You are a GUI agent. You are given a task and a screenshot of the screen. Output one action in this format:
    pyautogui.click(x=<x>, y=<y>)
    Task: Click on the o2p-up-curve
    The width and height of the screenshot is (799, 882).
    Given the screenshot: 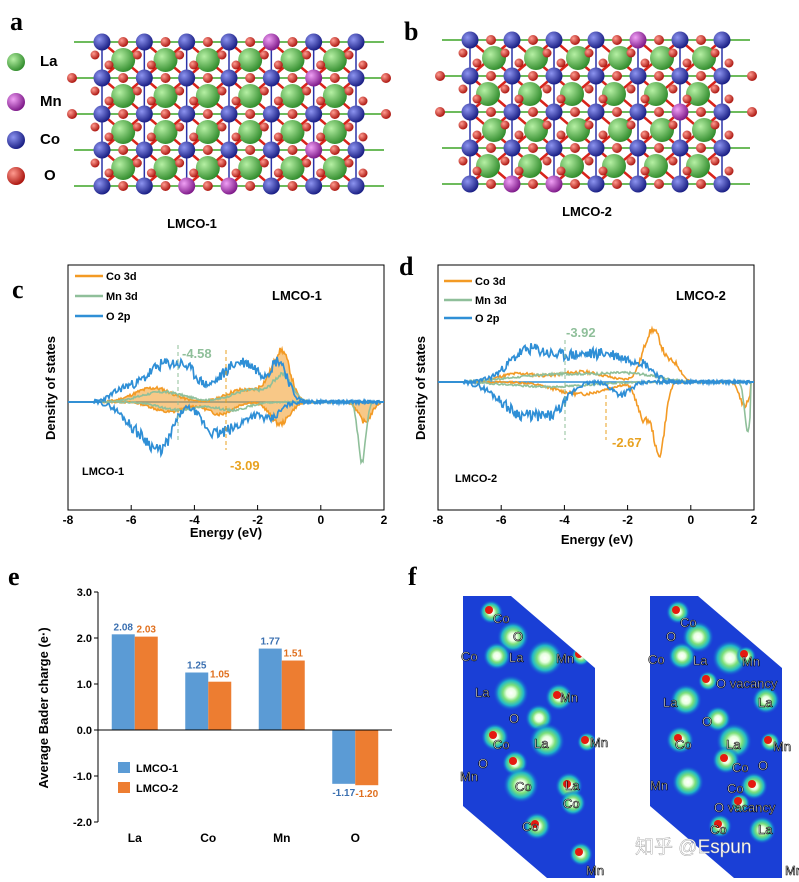 What is the action you would take?
    pyautogui.click(x=596, y=365)
    